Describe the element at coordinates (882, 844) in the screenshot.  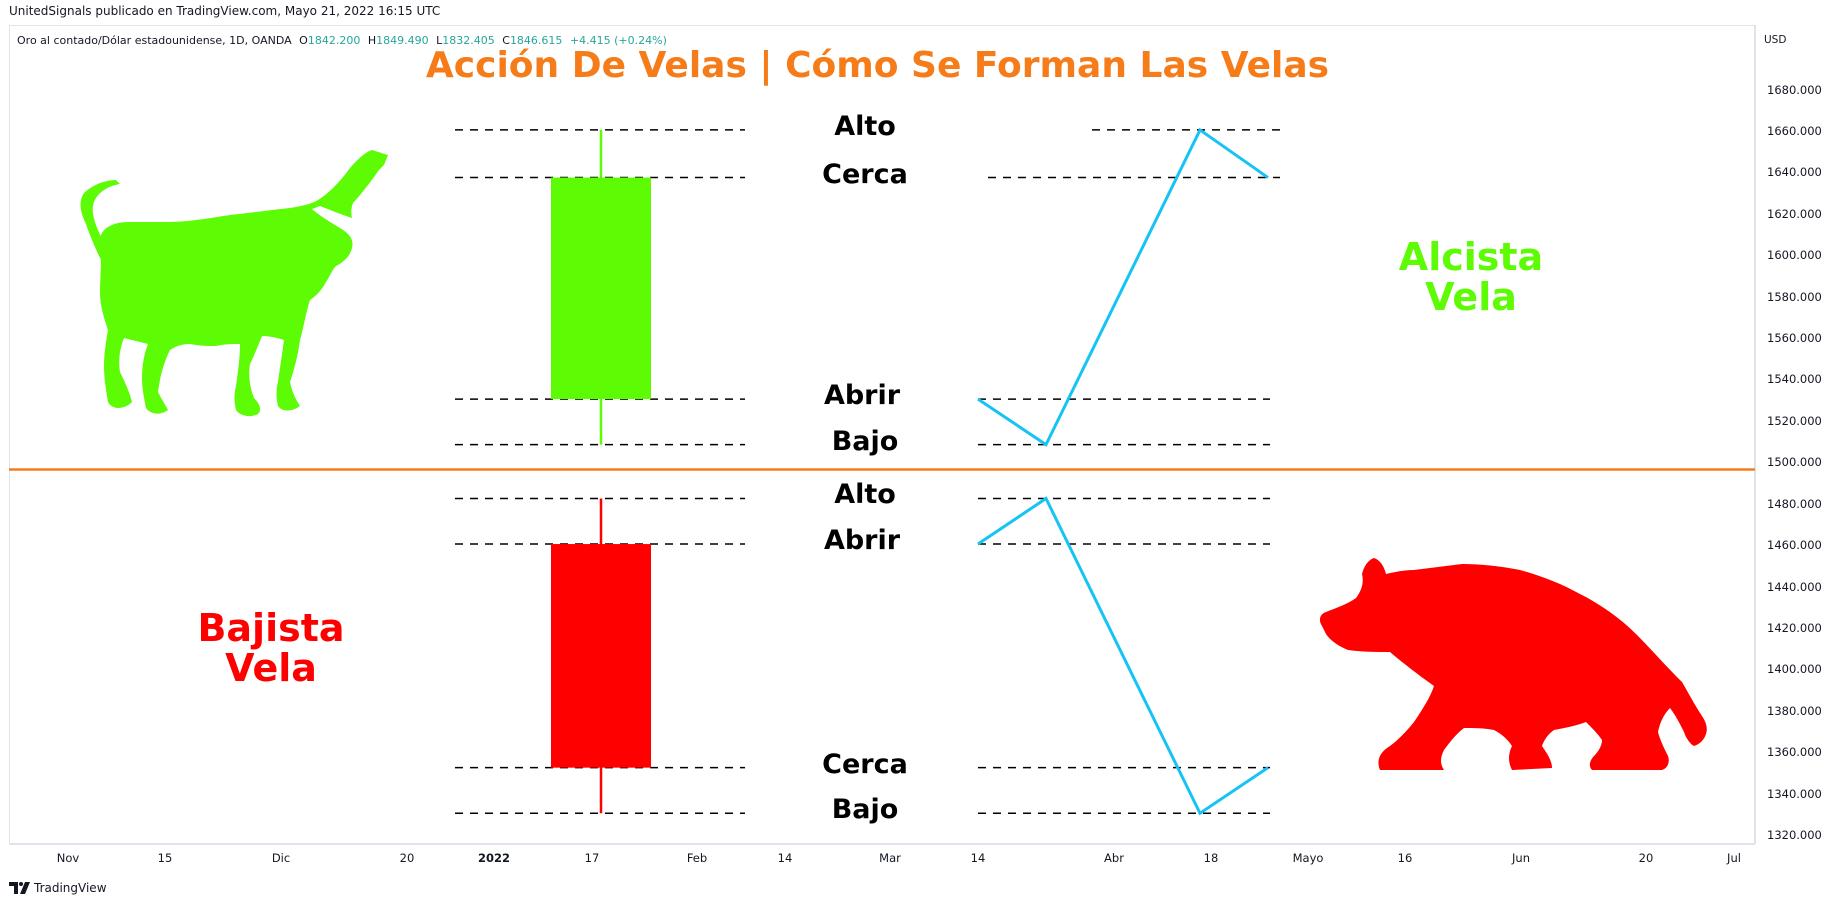
I see `time-axis-border` at that location.